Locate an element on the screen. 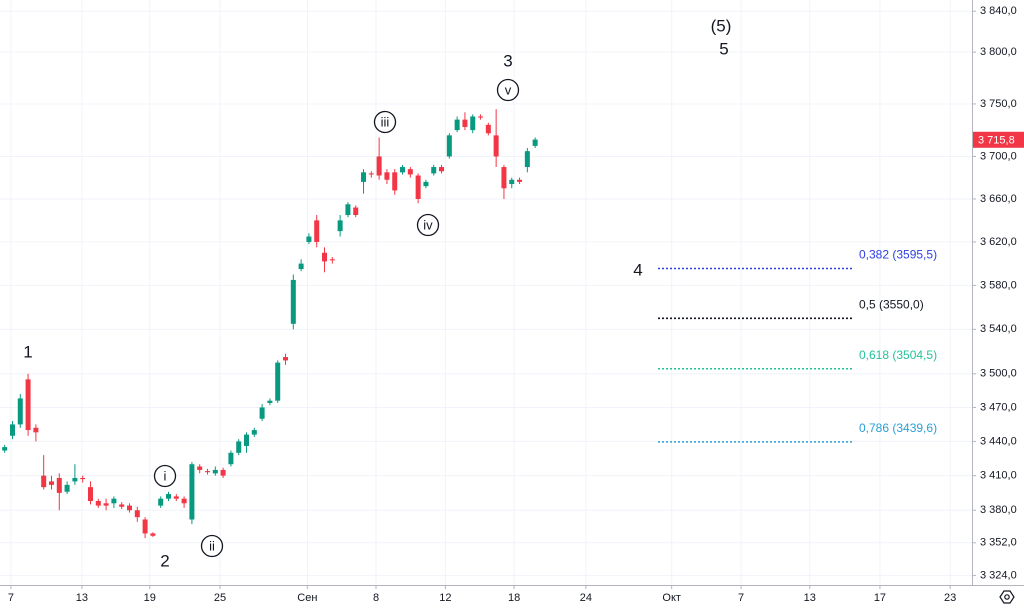 The image size is (1024, 608). settings-dot is located at coordinates (1007, 597).